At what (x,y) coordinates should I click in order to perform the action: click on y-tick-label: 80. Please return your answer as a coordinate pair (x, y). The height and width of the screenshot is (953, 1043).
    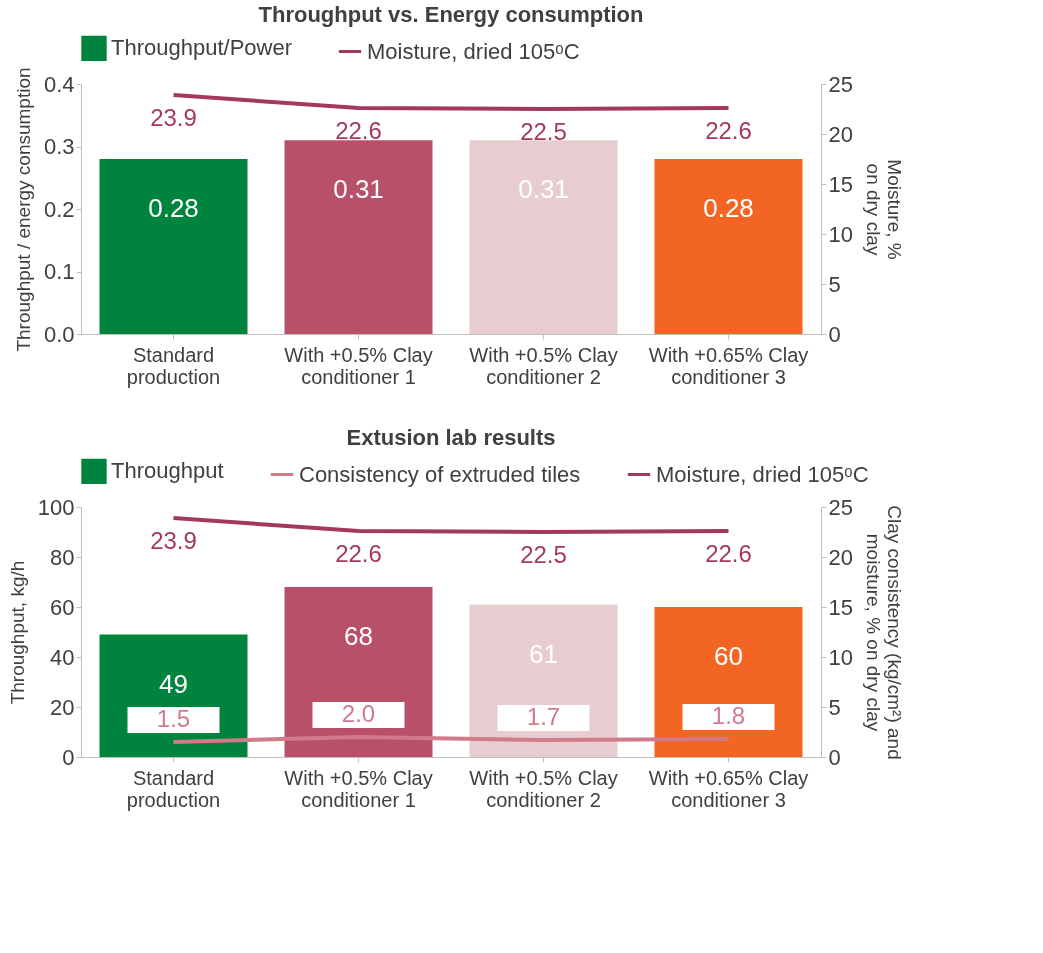
    Looking at the image, I should click on (62, 557).